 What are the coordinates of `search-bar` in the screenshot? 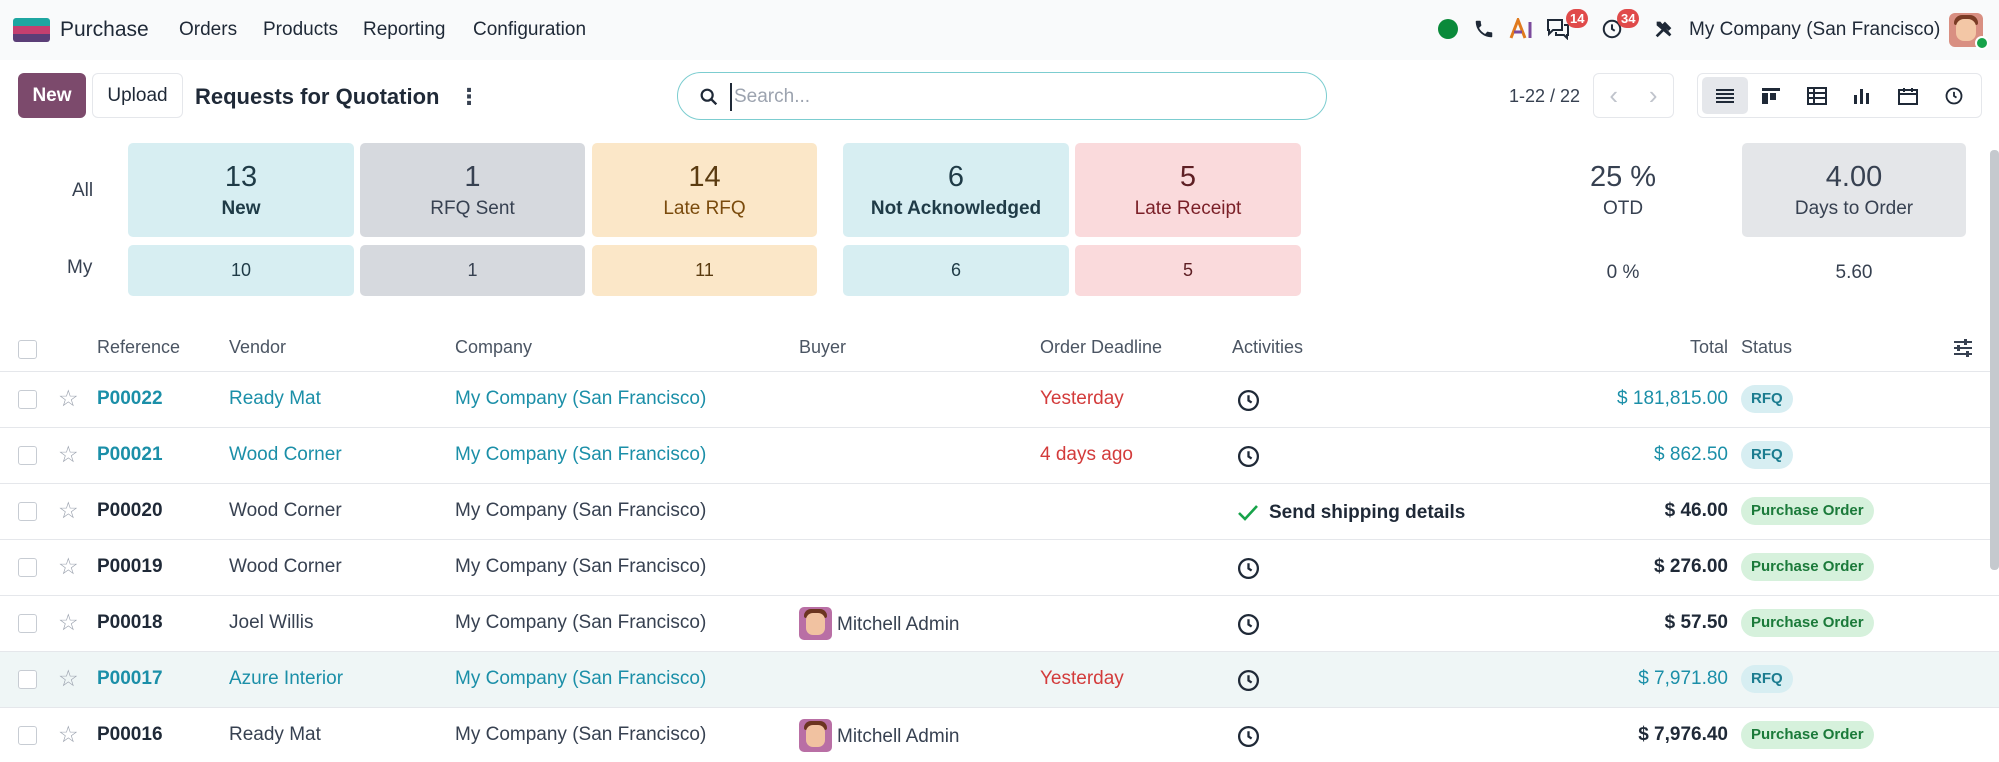 It's located at (1002, 96).